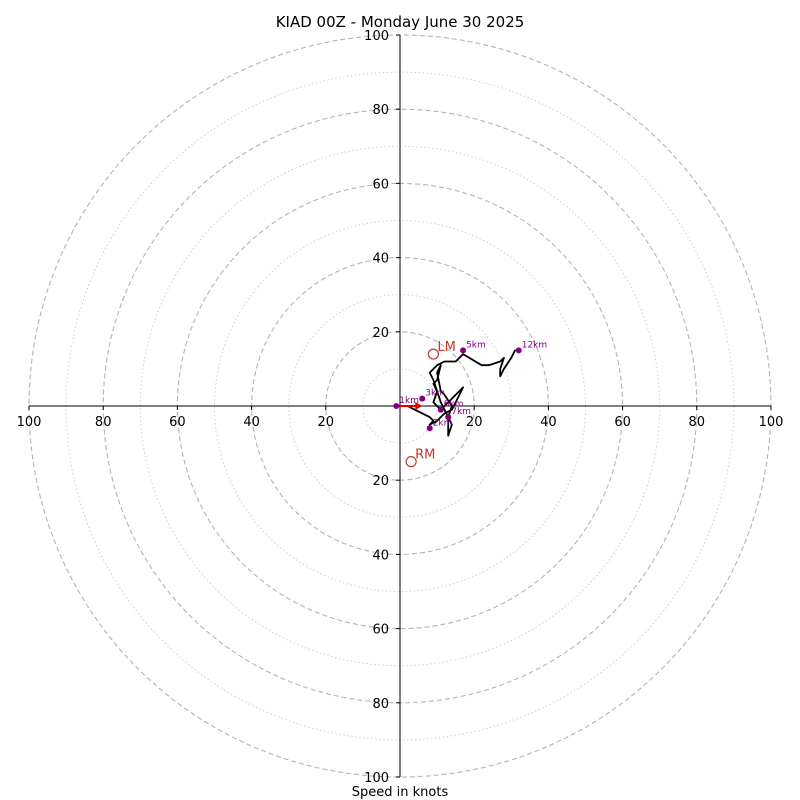 This screenshot has height=800, width=800. Describe the element at coordinates (443, 423) in the screenshot. I see `height-marker-label: 2km` at that location.